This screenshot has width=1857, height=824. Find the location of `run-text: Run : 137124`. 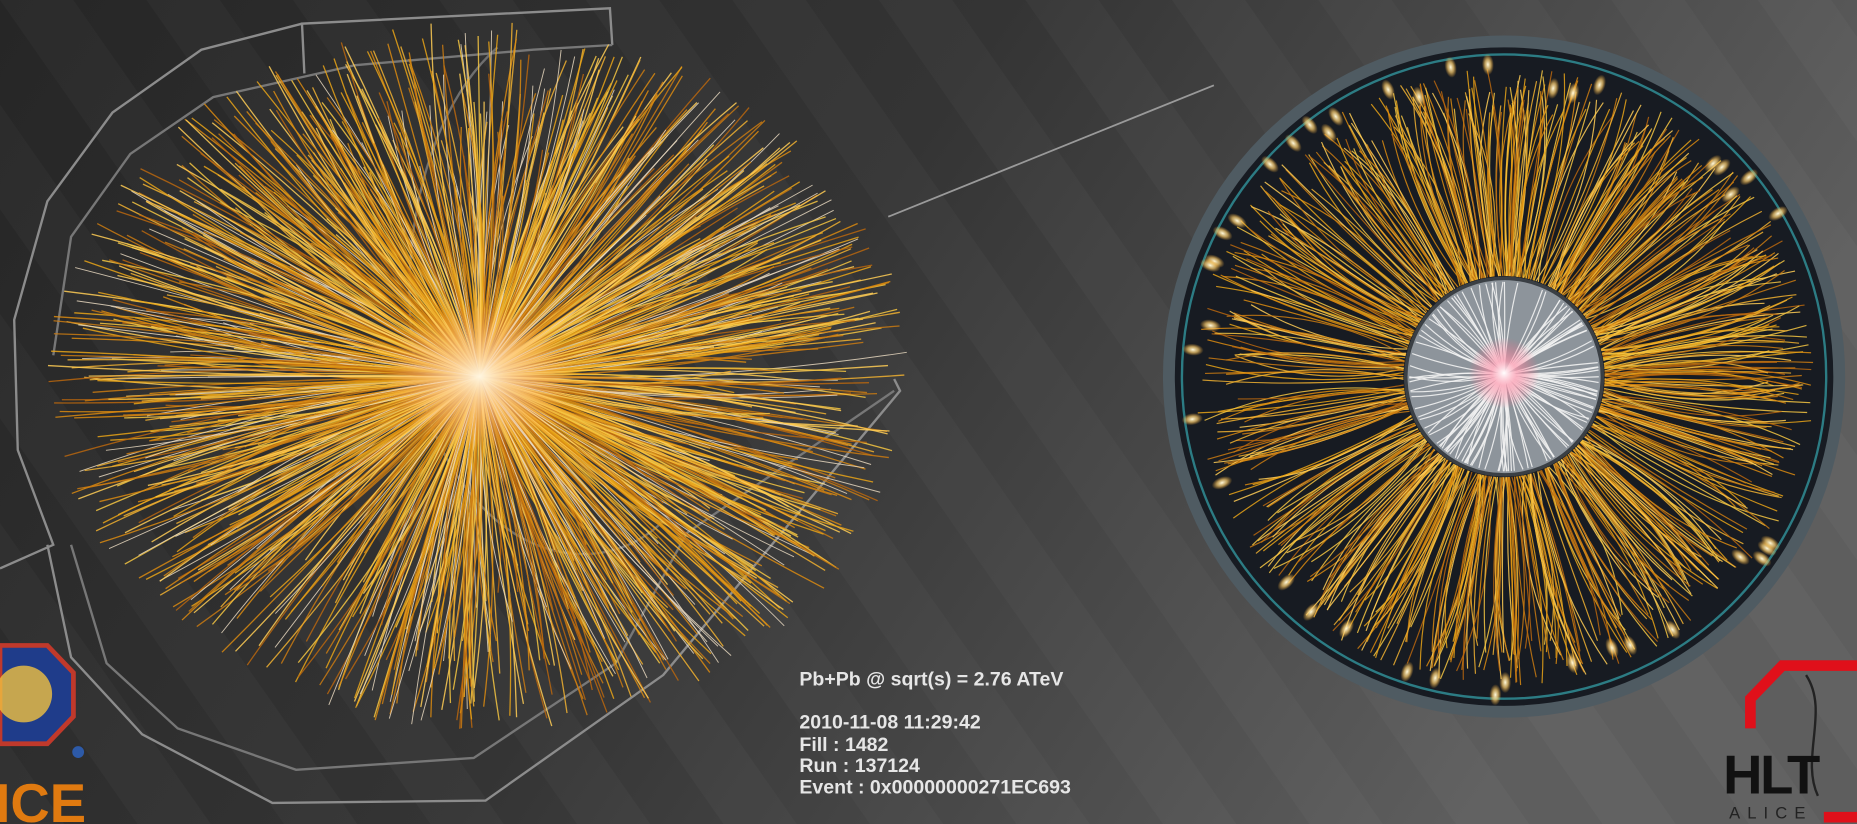

run-text: Run : 137124 is located at coordinates (859, 766).